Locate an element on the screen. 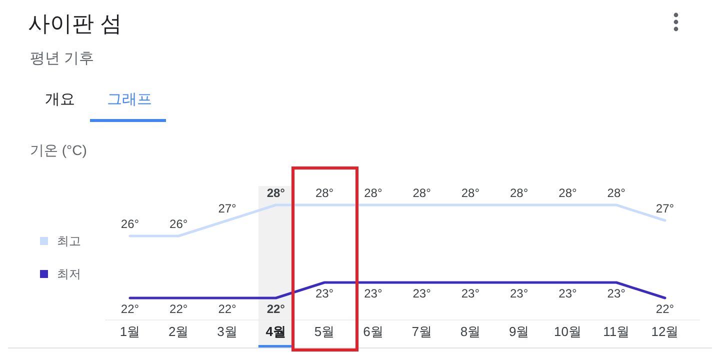 The height and width of the screenshot is (356, 726). text: 그래프 is located at coordinates (129, 99).